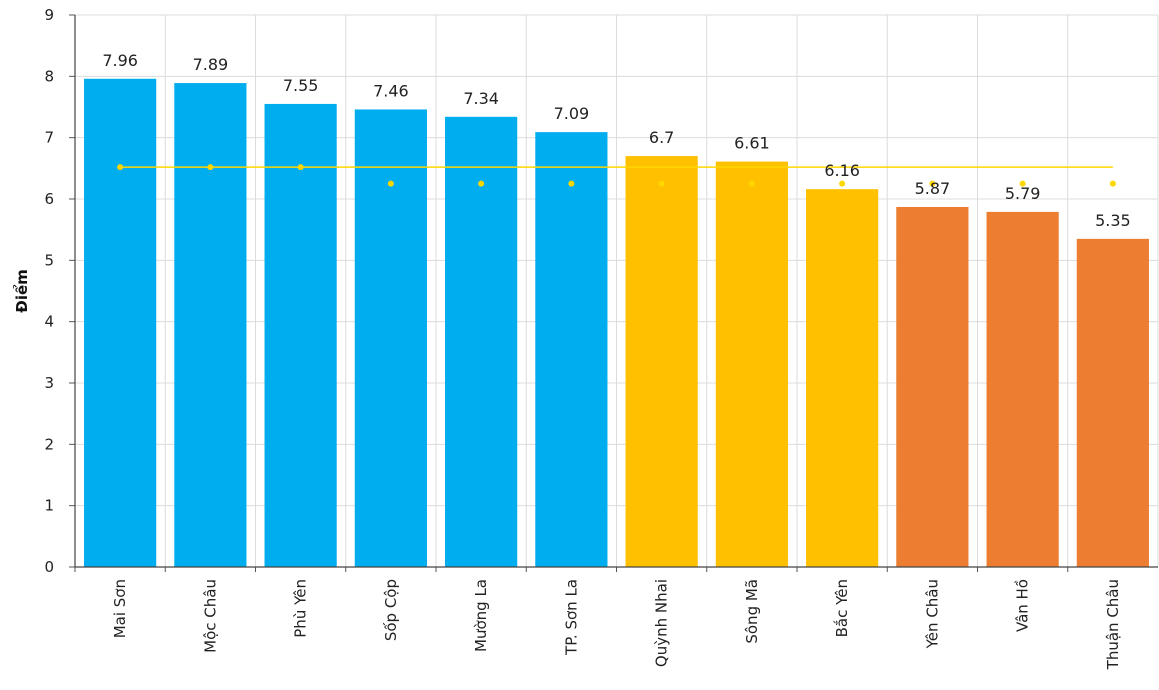 Image resolution: width=1159 pixels, height=690 pixels. What do you see at coordinates (572, 113) in the screenshot?
I see `data-label: 7.09` at bounding box center [572, 113].